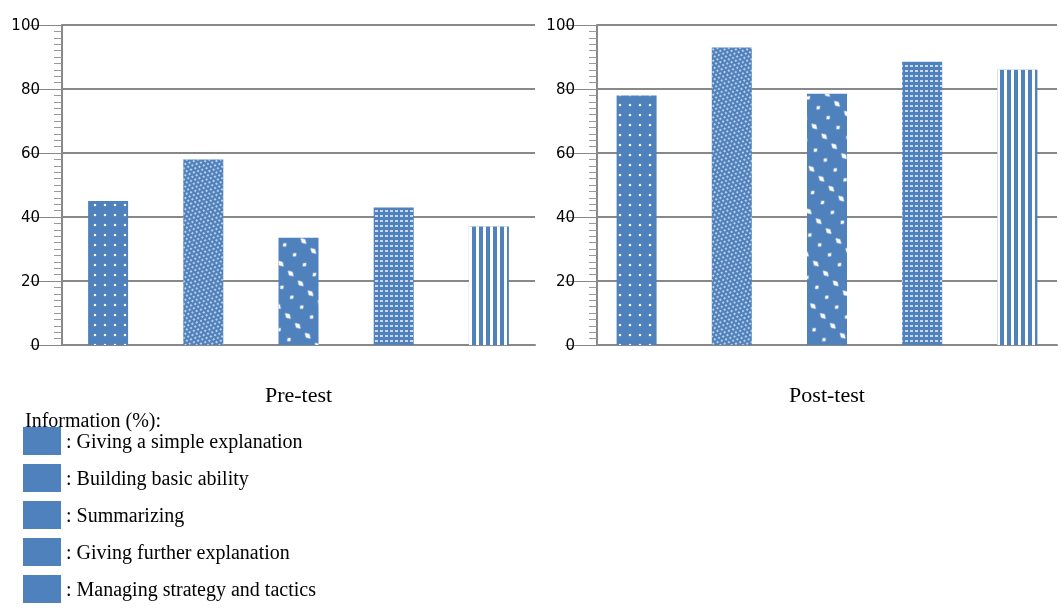 This screenshot has width=1062, height=612. Describe the element at coordinates (827, 394) in the screenshot. I see `x-axis-title: Post-test` at that location.